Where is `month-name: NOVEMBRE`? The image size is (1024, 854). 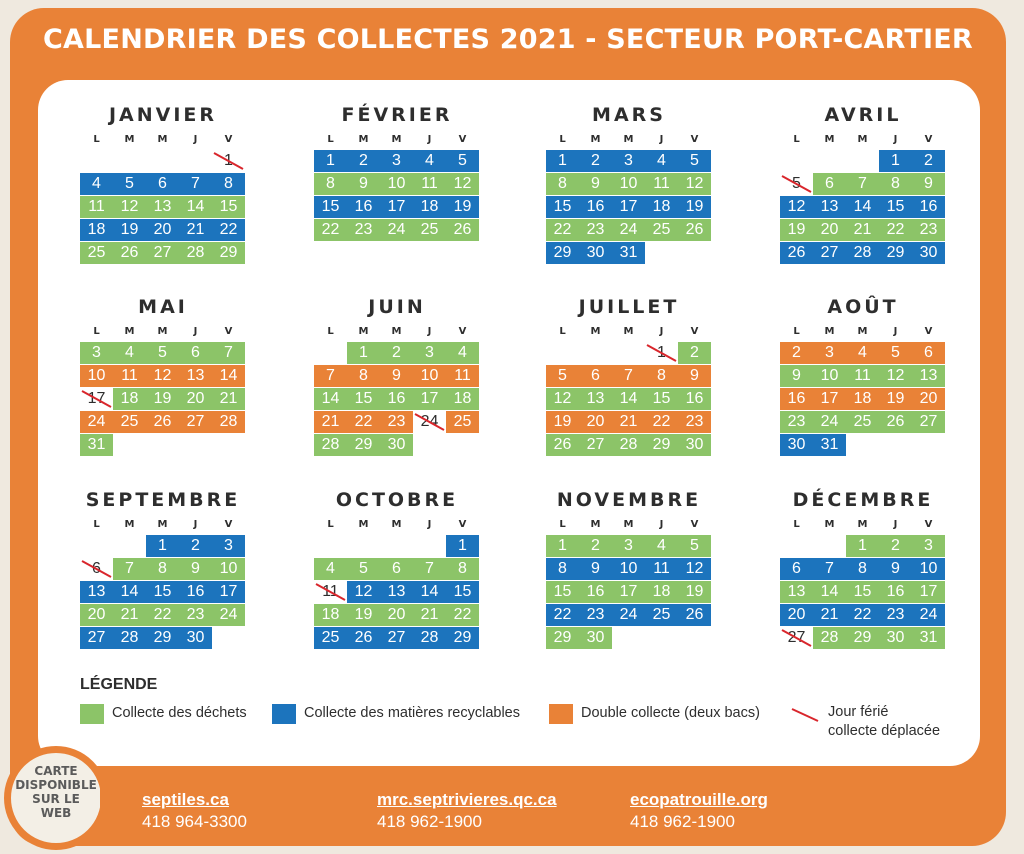
month-name: NOVEMBRE is located at coordinates (629, 500).